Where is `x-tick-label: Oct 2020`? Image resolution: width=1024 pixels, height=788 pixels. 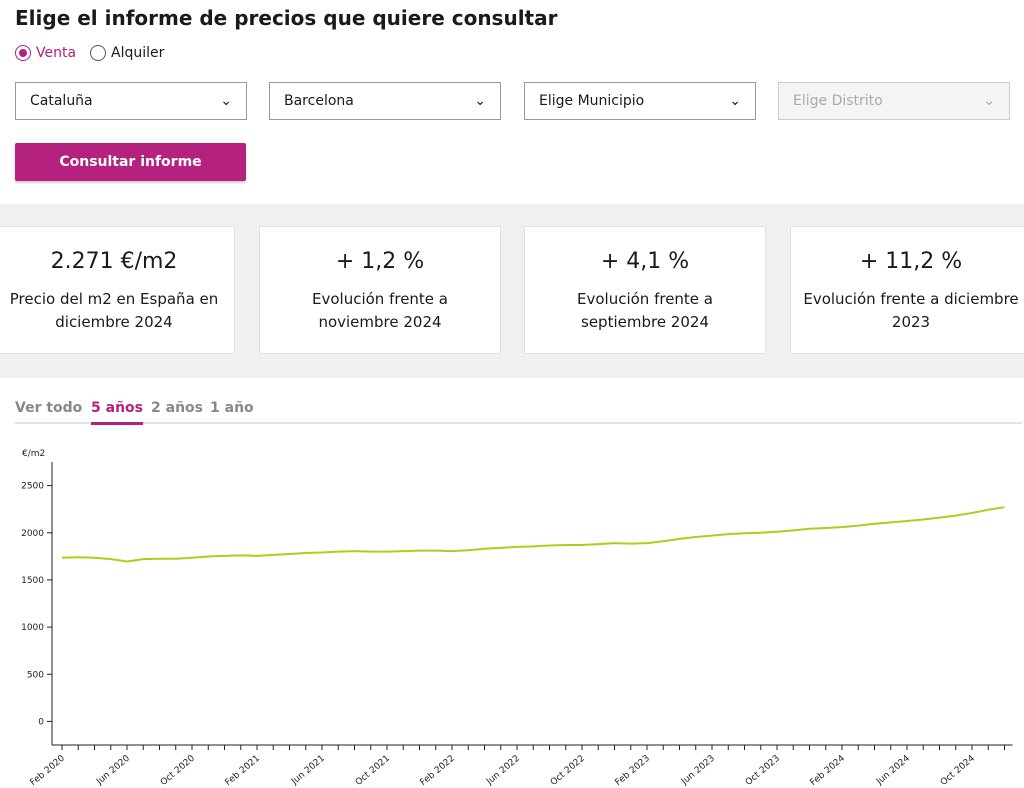 x-tick-label: Oct 2020 is located at coordinates (178, 770).